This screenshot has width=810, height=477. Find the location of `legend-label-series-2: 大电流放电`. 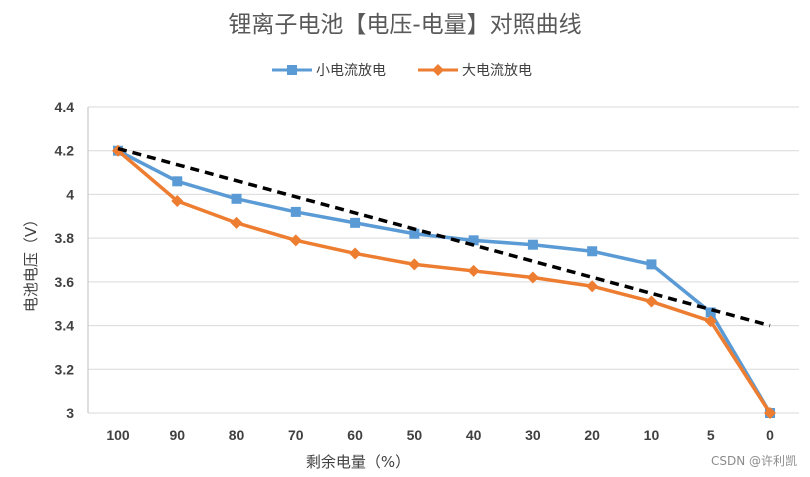

legend-label-series-2: 大电流放电 is located at coordinates (497, 71).